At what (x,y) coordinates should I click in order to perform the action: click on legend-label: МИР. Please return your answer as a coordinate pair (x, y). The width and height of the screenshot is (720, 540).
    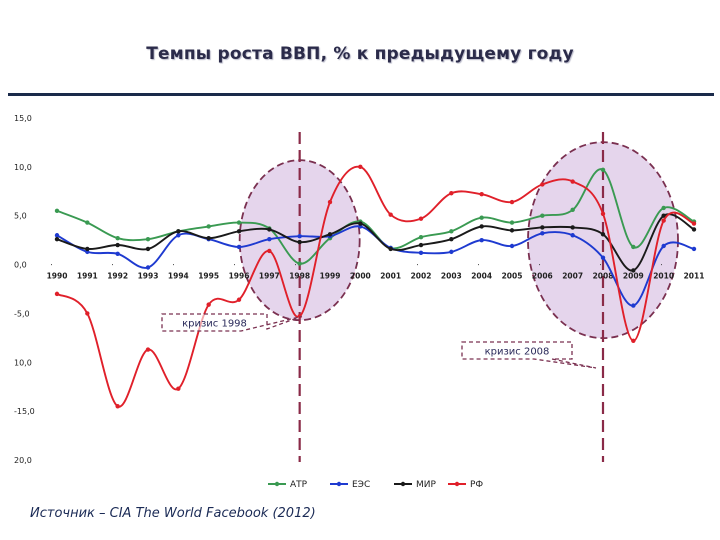
    Looking at the image, I should click on (426, 485).